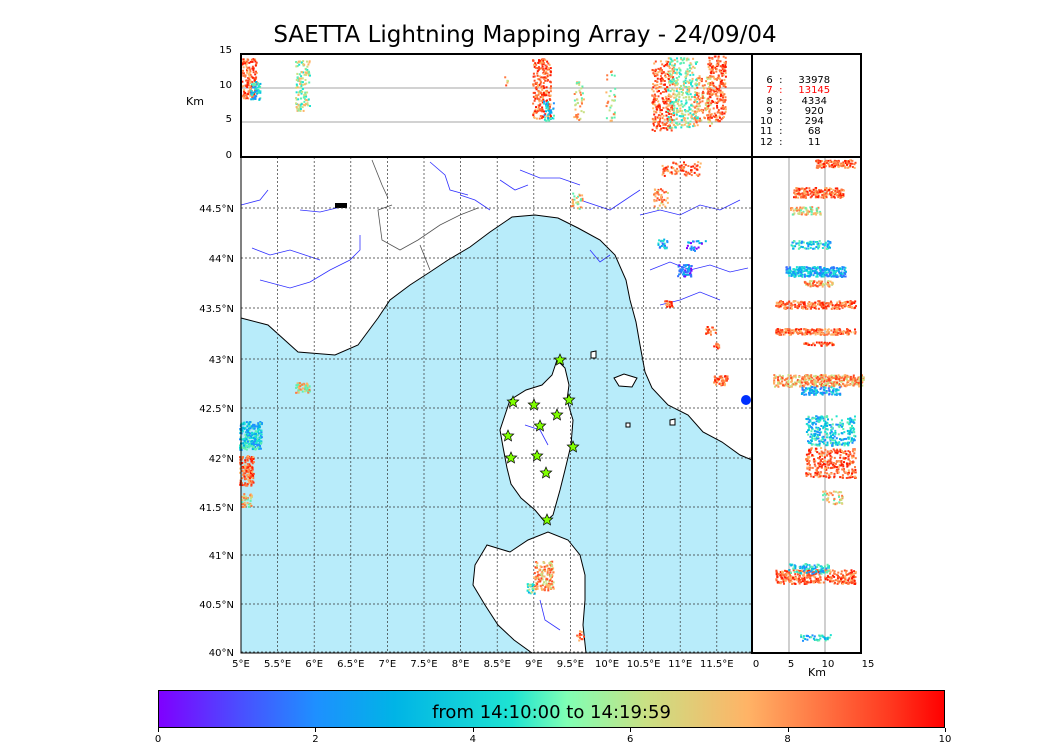 This screenshot has height=750, width=1050. I want to click on lat-tick-label: 42°N, so click(221, 459).